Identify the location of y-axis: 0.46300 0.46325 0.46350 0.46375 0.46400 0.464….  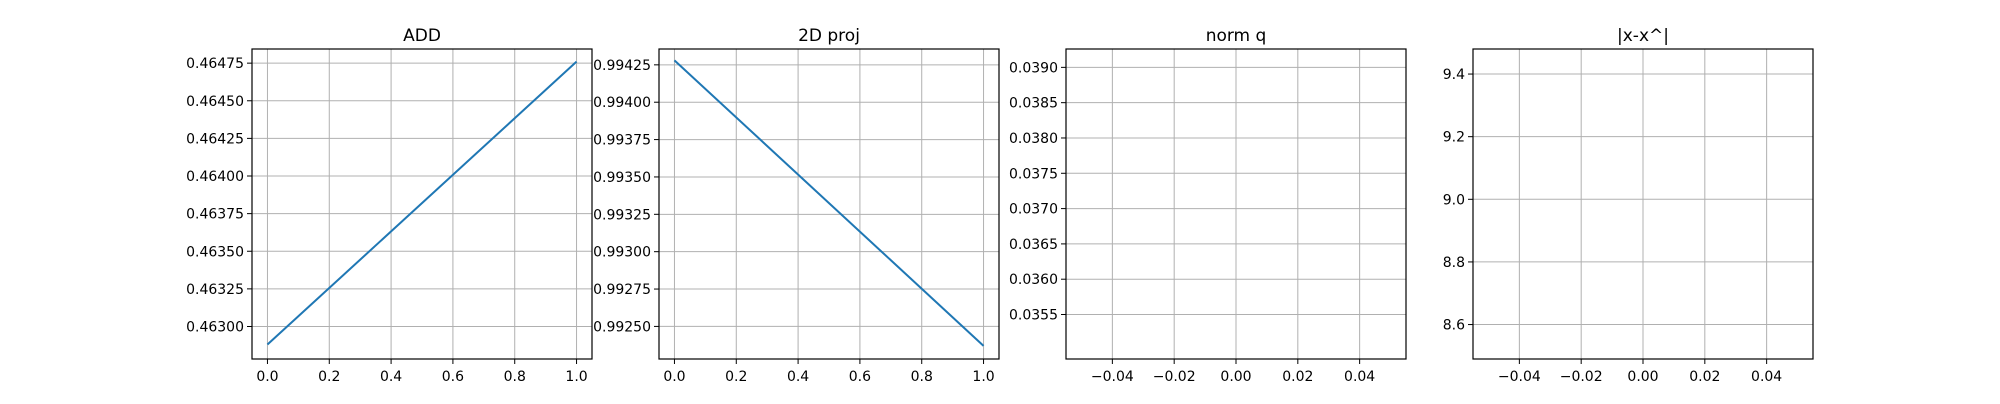
(219, 195).